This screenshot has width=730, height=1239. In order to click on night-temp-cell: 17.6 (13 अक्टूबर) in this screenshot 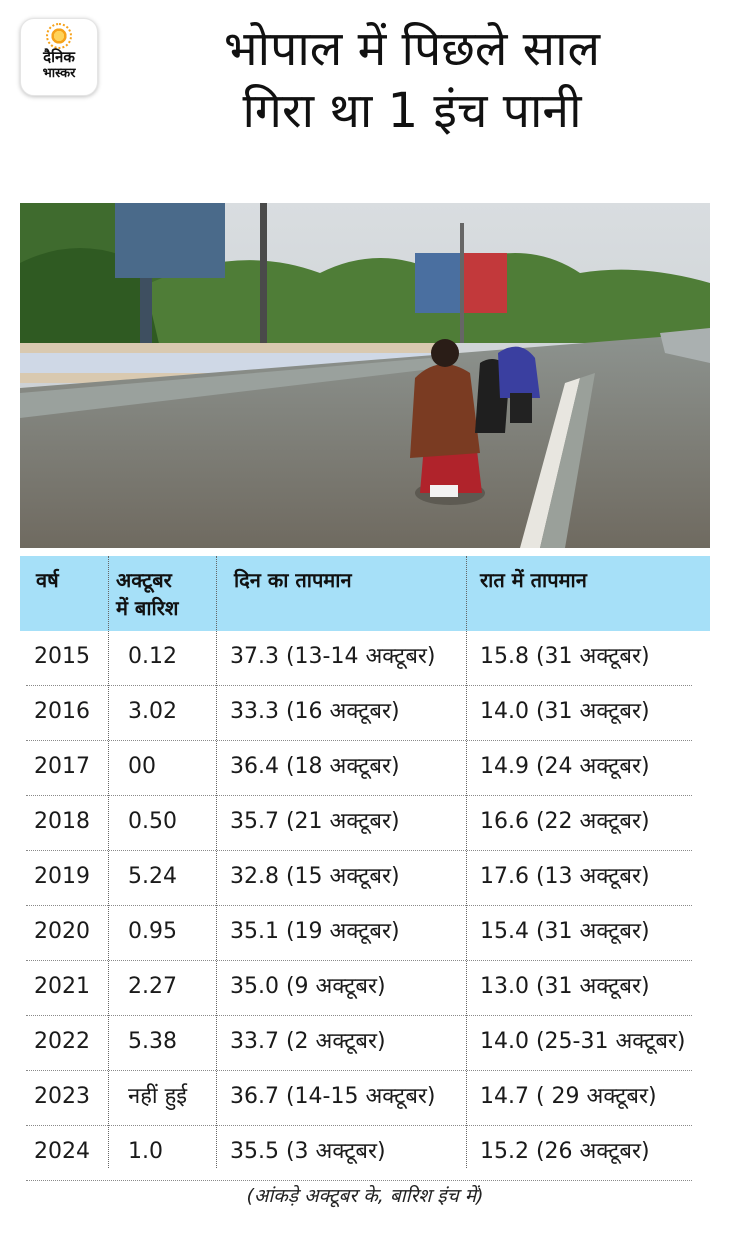, I will do `click(565, 876)`.